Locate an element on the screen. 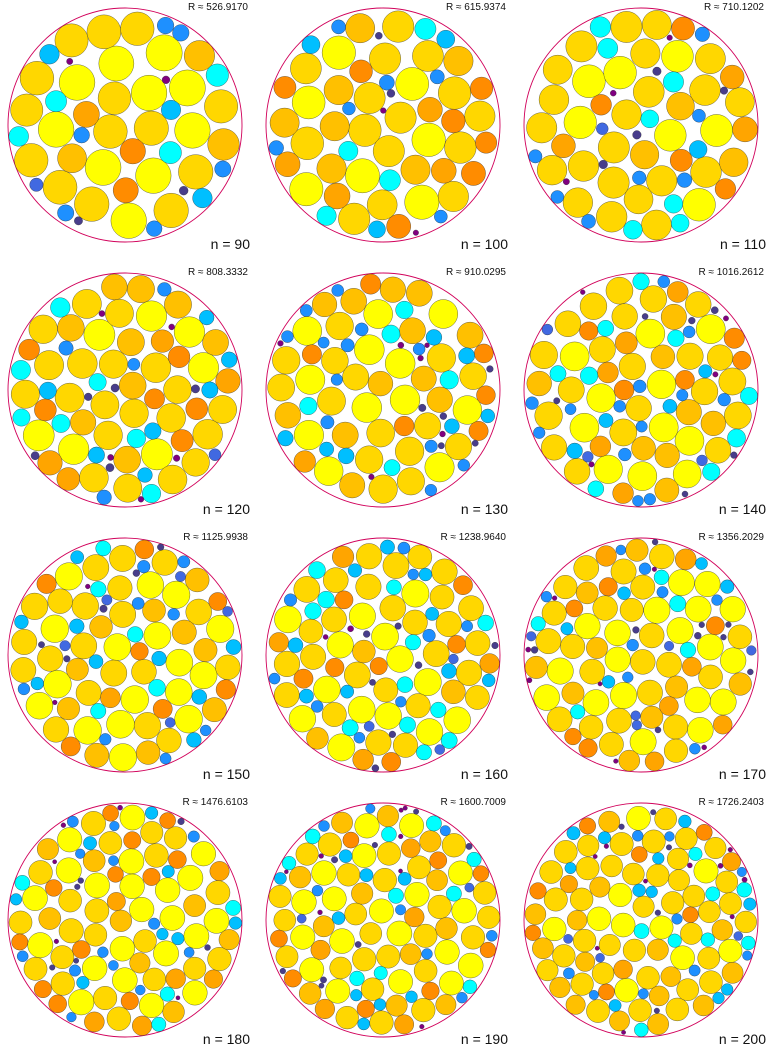 Image resolution: width=776 pixels, height=1054 pixels. radius-label: R ≈ 615.9374 is located at coordinates (476, 7).